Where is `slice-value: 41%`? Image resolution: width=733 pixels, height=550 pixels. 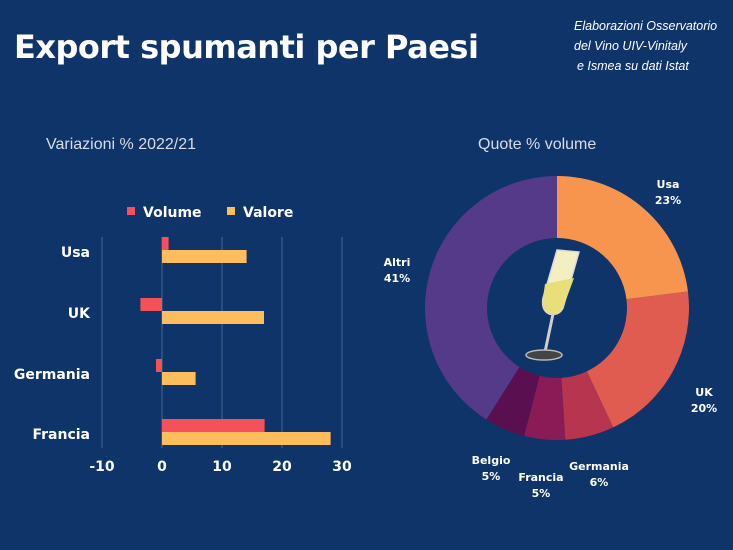
slice-value: 41% is located at coordinates (397, 278).